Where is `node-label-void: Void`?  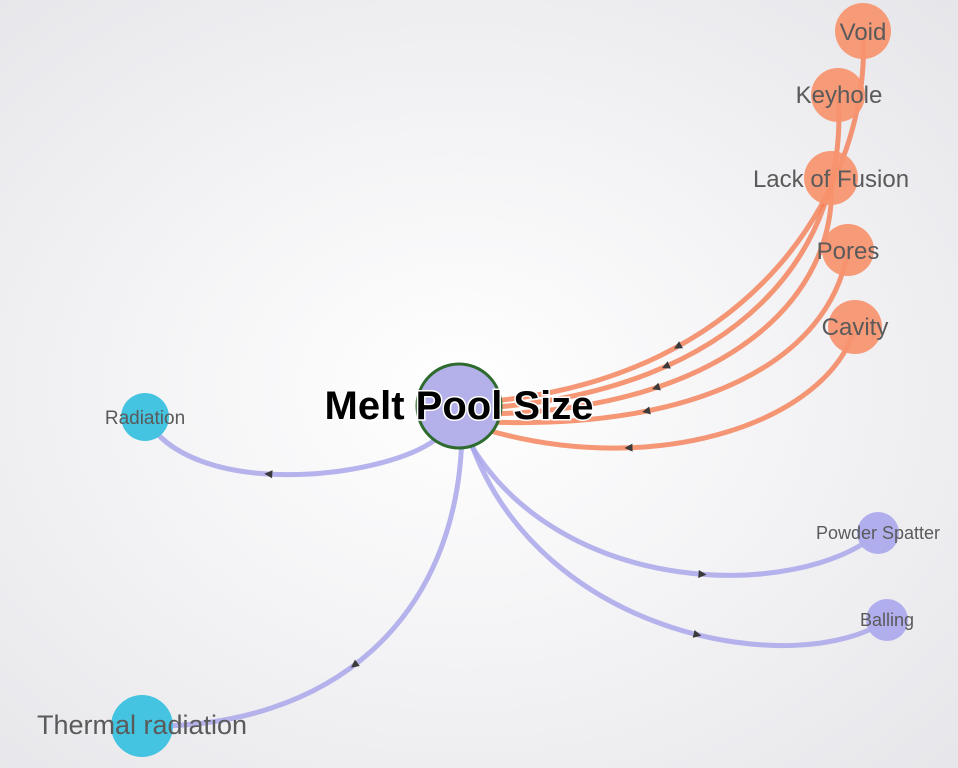
node-label-void: Void is located at coordinates (863, 32).